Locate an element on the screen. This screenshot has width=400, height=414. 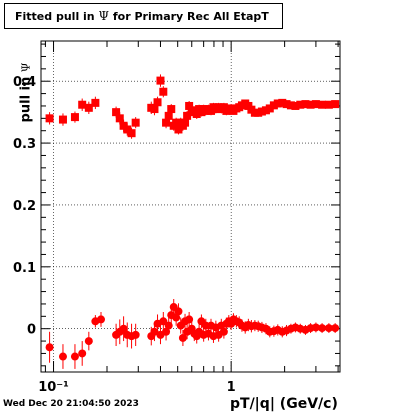
y-tick-label: 0.2 is located at coordinates (24, 206).